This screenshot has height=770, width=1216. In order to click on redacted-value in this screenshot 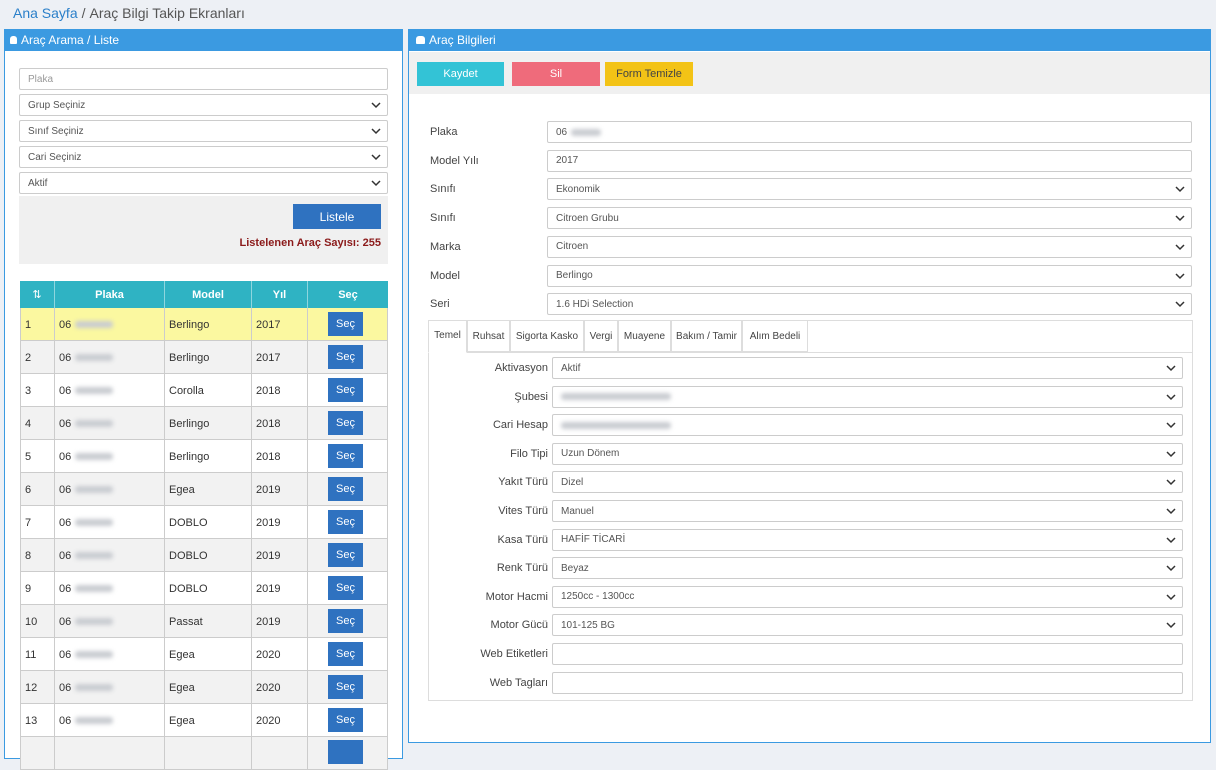, I will do `click(586, 132)`.